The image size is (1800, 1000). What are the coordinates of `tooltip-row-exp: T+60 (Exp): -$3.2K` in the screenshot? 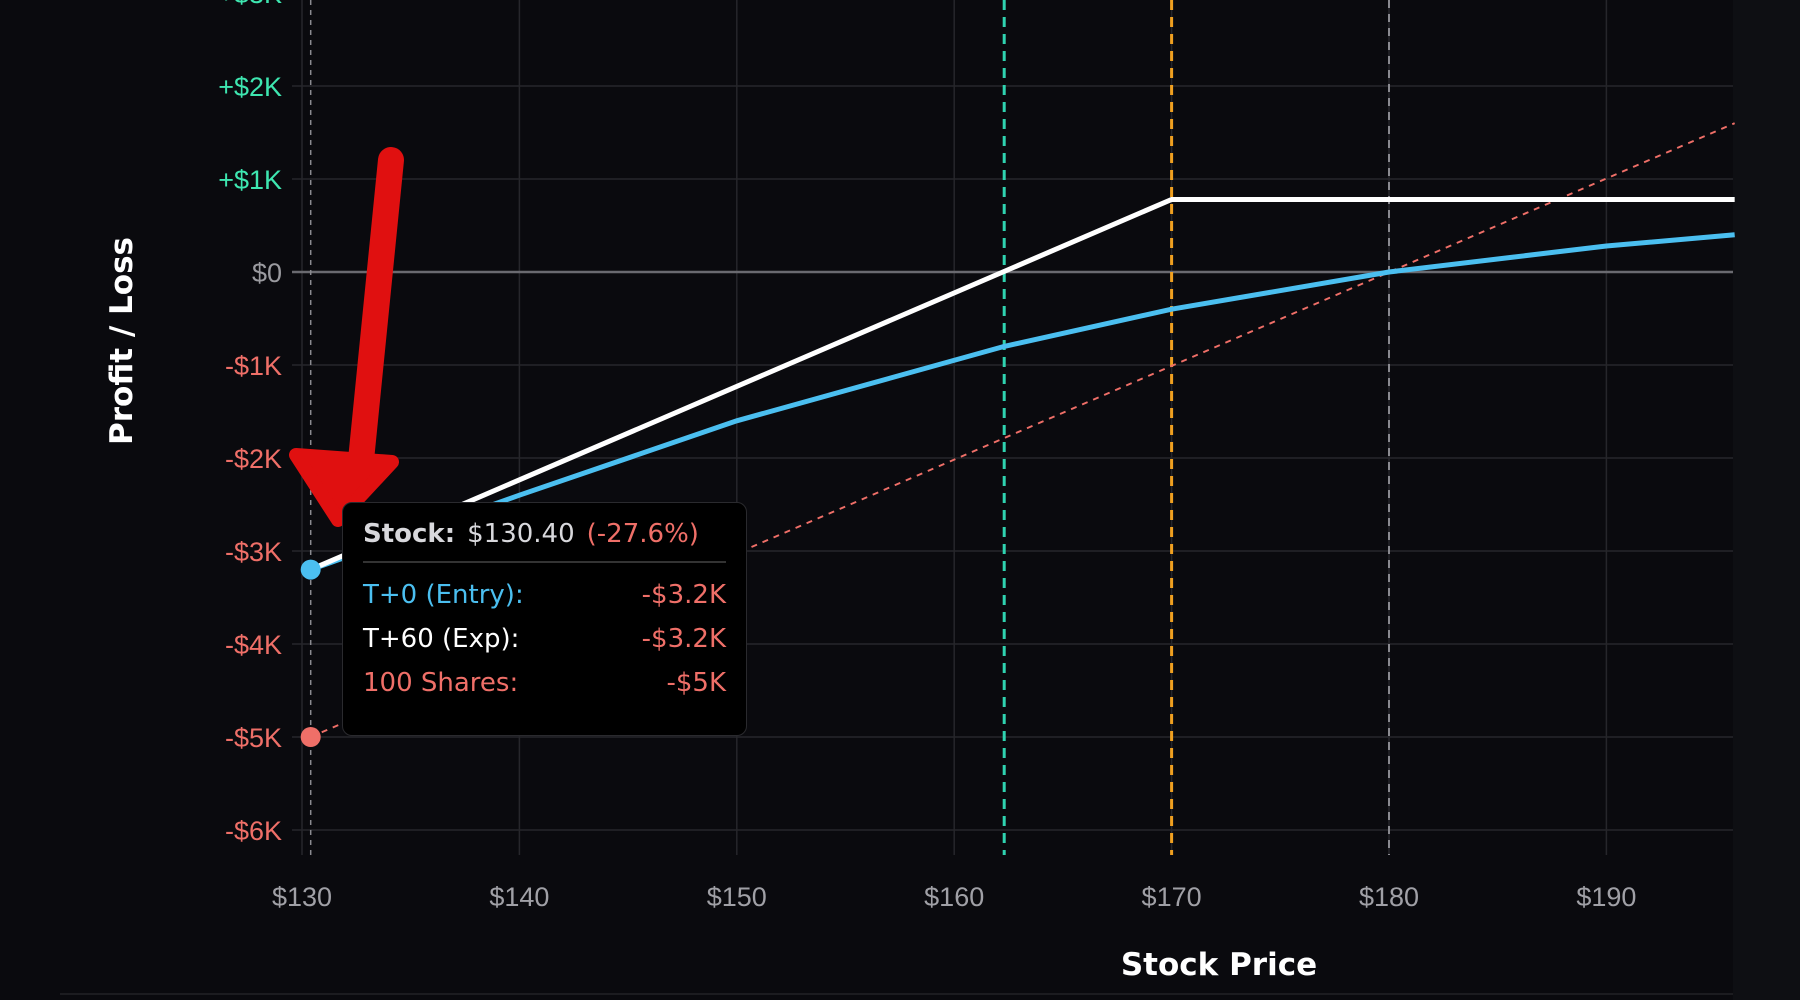 It's located at (544, 639).